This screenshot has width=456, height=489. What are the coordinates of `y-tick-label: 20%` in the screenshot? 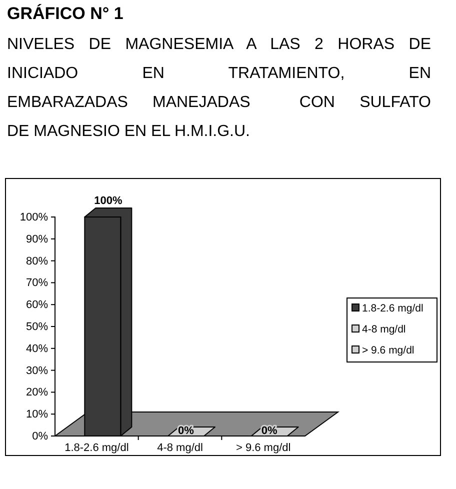 It's located at (37, 392).